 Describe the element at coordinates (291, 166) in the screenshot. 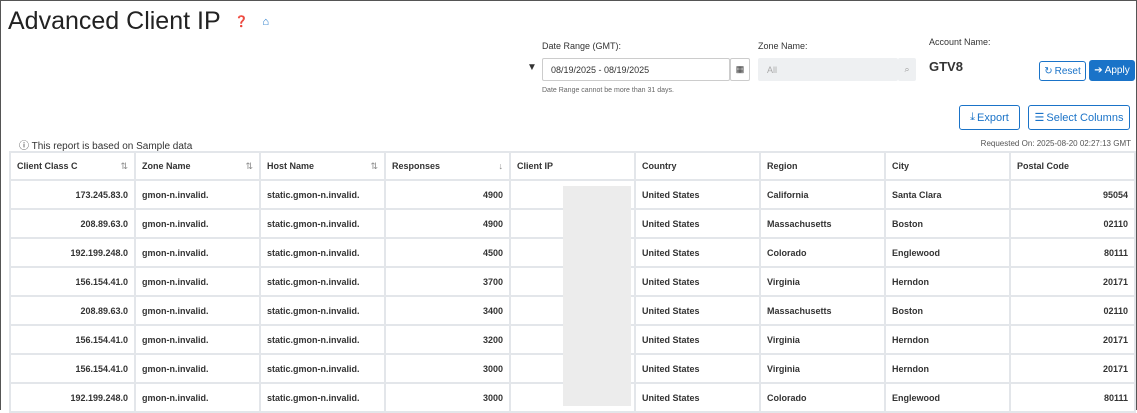

I see `column-header-label: Host Name` at that location.